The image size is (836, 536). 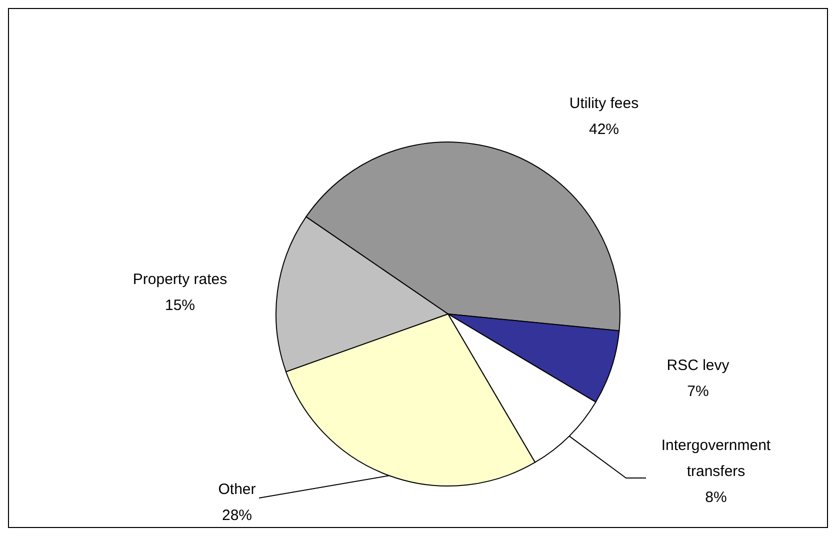 I want to click on data-label: 8%, so click(x=716, y=497).